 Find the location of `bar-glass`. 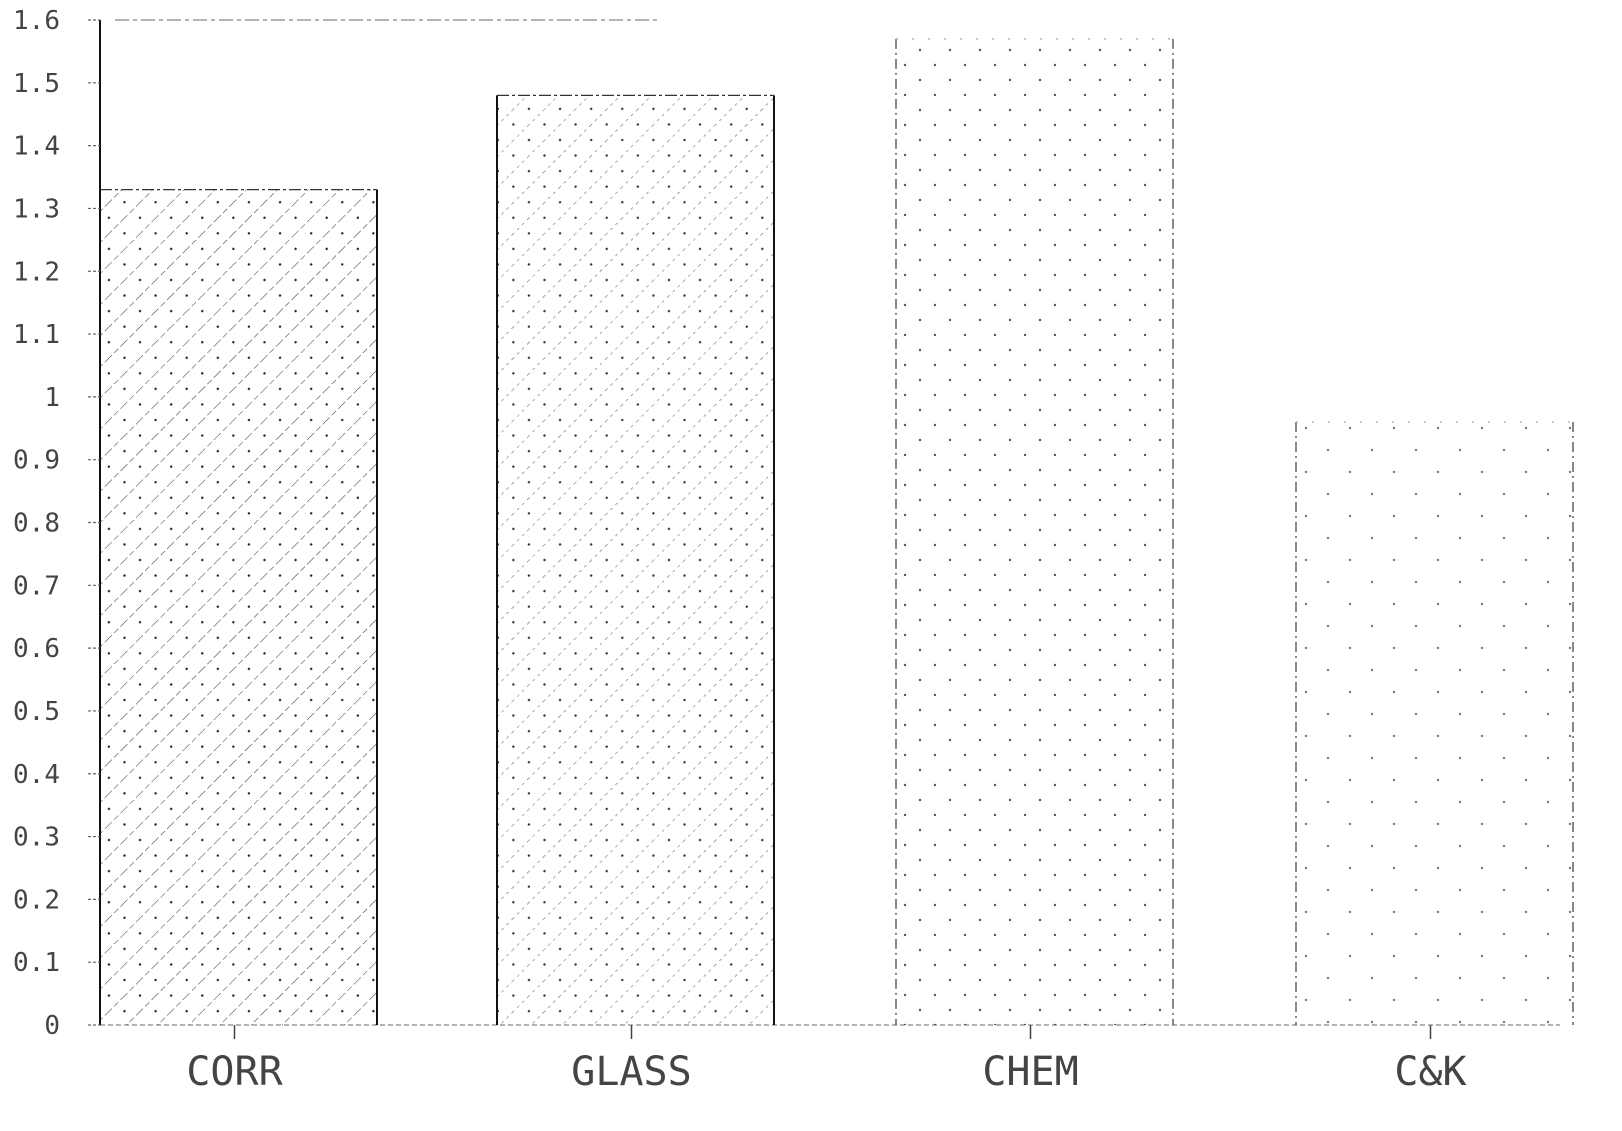

bar-glass is located at coordinates (635, 560).